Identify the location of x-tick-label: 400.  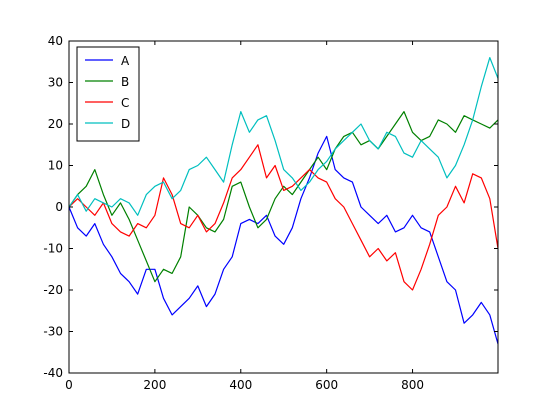
(240, 385).